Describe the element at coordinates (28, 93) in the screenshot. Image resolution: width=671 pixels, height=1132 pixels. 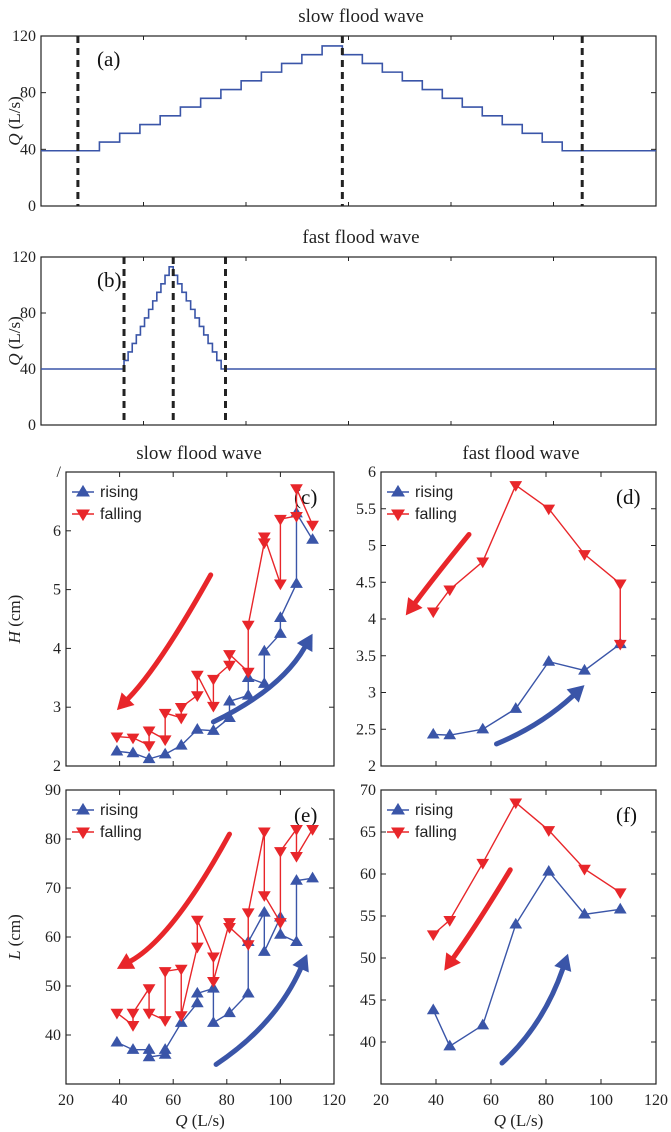
I see `y-tick-label-a: 80` at that location.